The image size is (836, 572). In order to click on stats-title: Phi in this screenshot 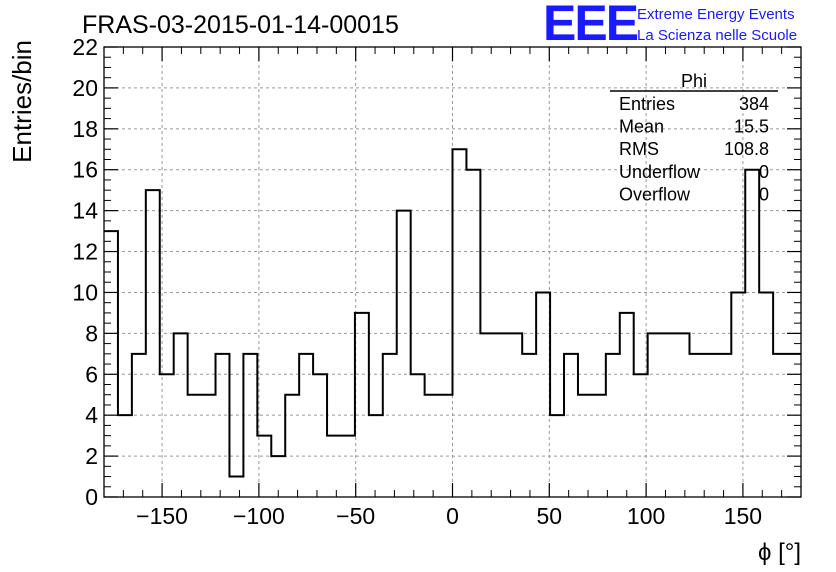, I will do `click(694, 81)`.